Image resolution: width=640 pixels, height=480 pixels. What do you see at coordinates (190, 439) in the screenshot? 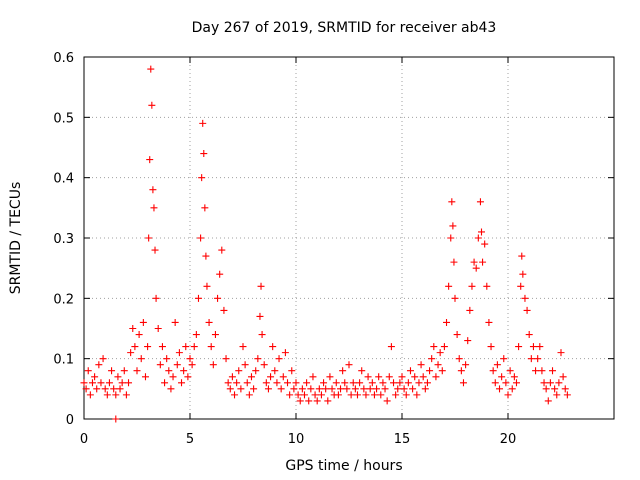
I see `x-tick-label: 5` at bounding box center [190, 439].